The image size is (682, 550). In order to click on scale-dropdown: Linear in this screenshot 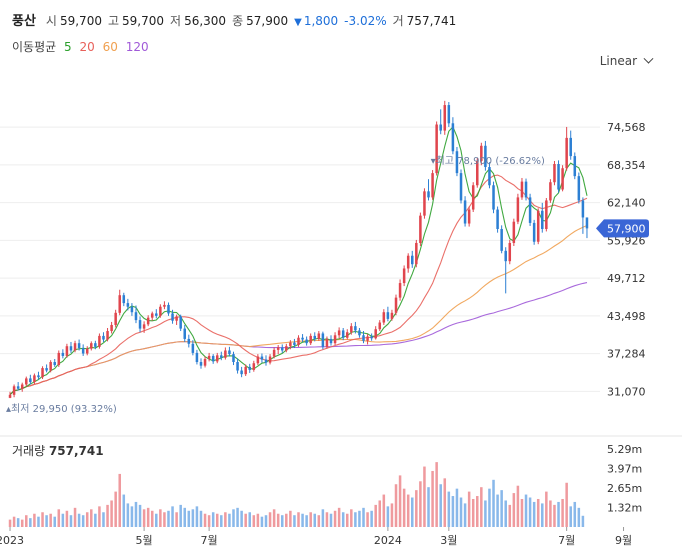, I will do `click(627, 60)`.